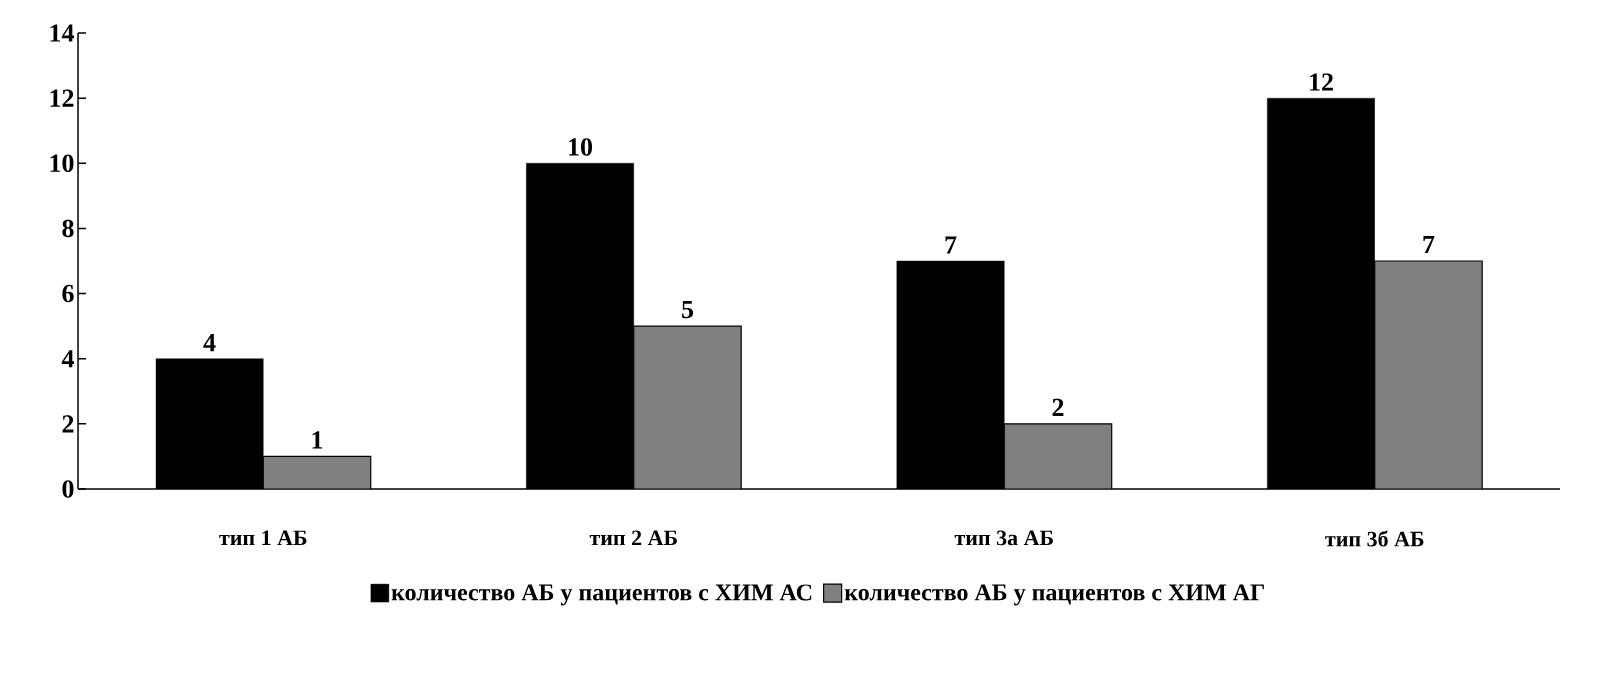 The width and height of the screenshot is (1609, 688). I want to click on y-tick-label: 8, so click(68, 228).